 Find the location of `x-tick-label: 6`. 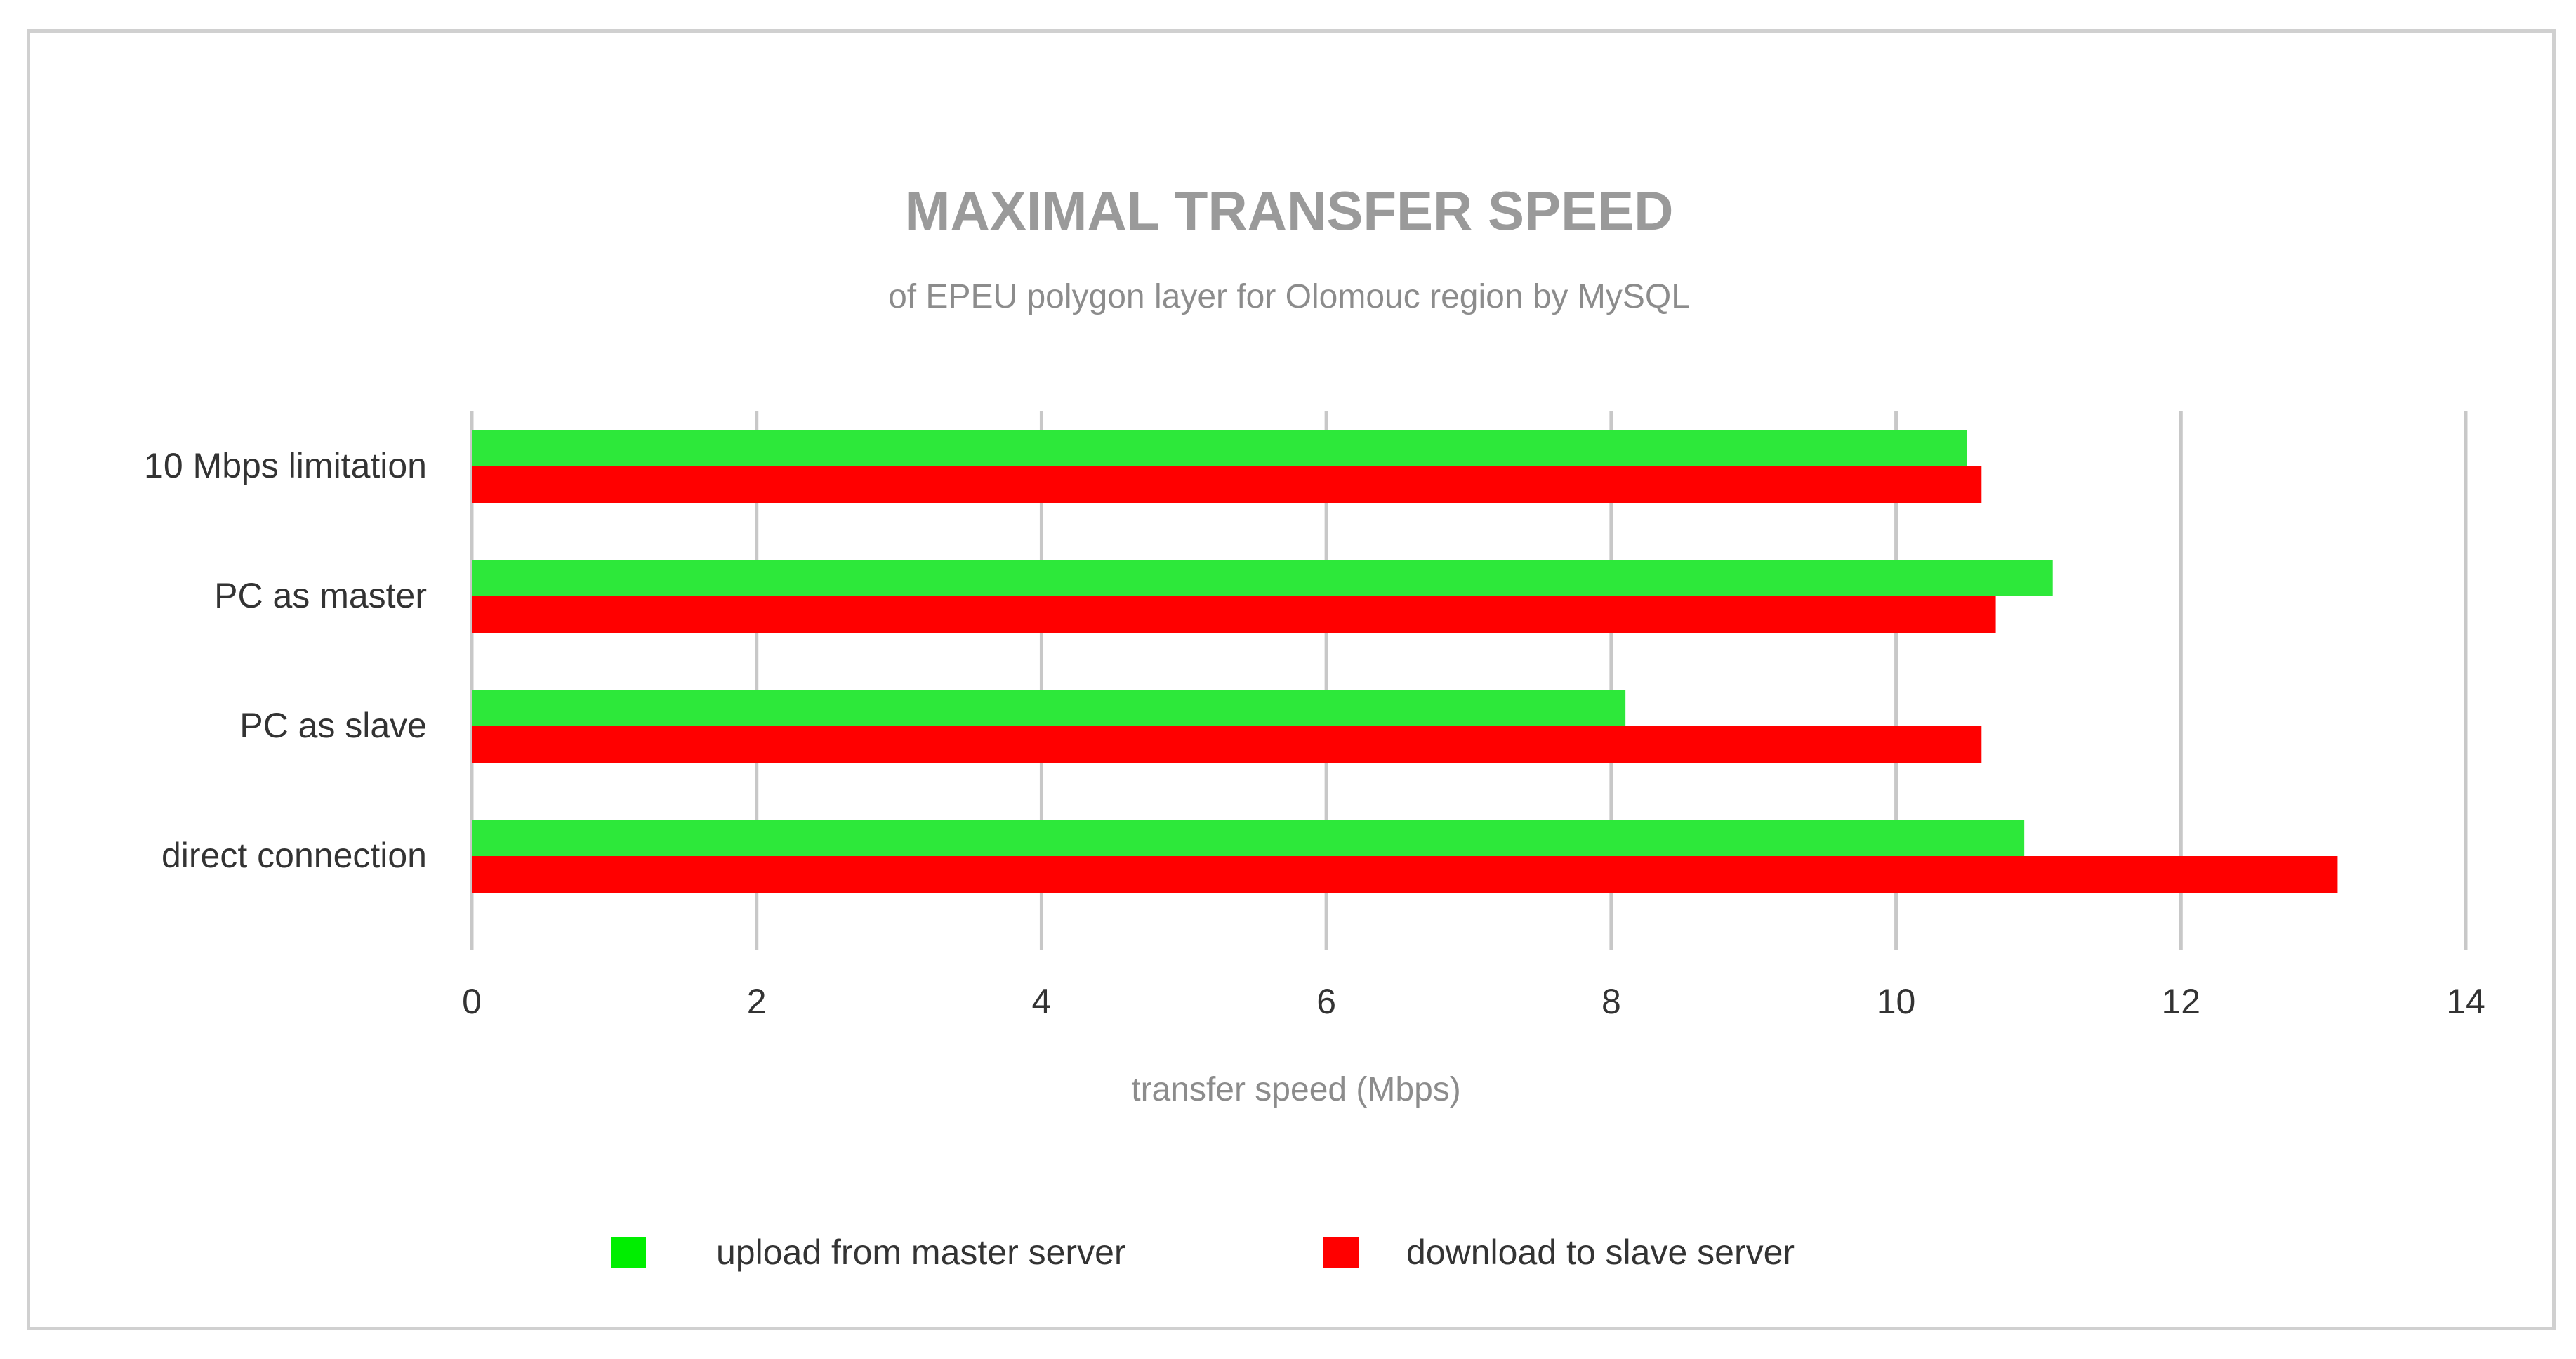

x-tick-label: 6 is located at coordinates (1326, 1001).